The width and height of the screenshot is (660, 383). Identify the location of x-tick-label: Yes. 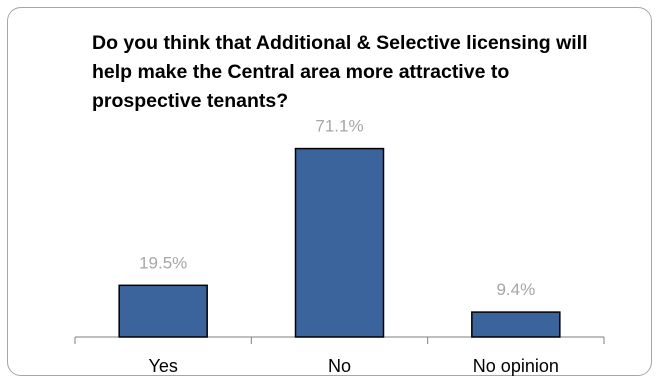
(162, 366).